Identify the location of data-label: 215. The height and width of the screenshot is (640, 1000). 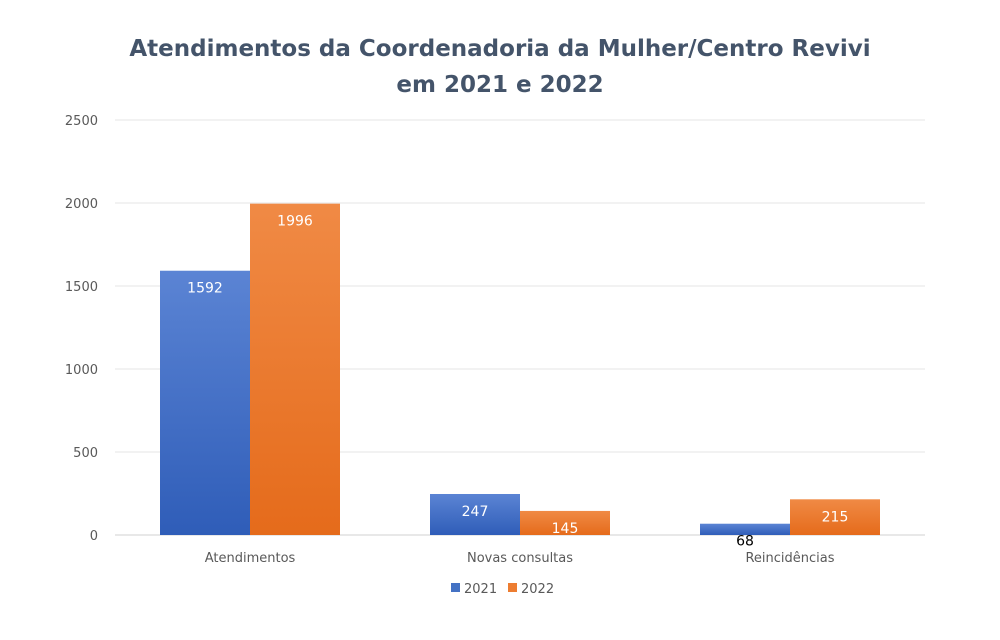
(835, 517).